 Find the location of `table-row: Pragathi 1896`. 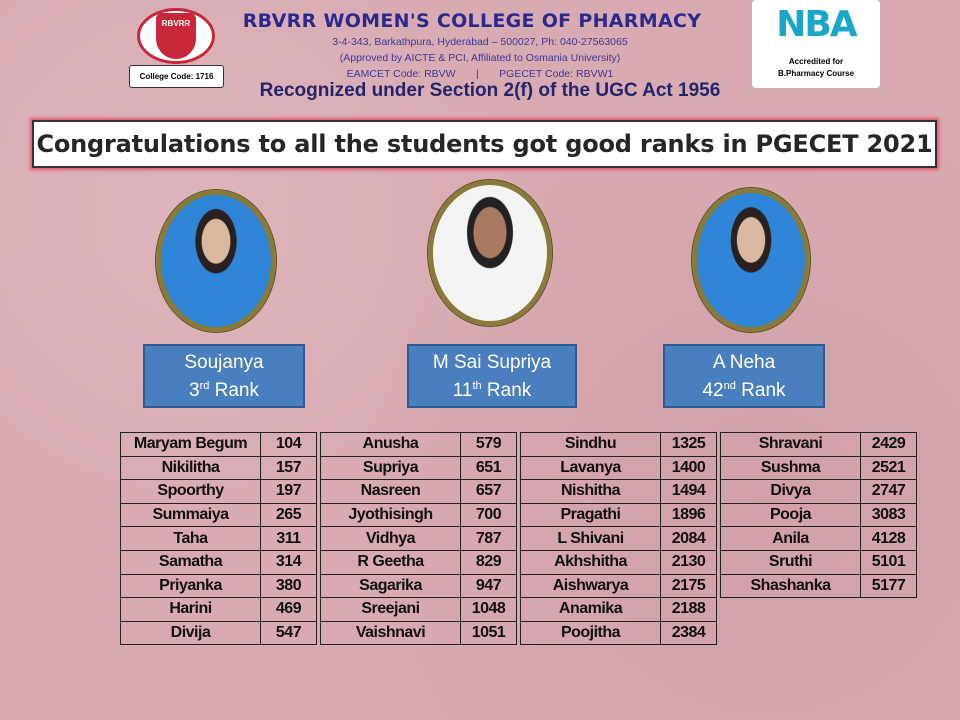

table-row: Pragathi 1896 is located at coordinates (618, 515).